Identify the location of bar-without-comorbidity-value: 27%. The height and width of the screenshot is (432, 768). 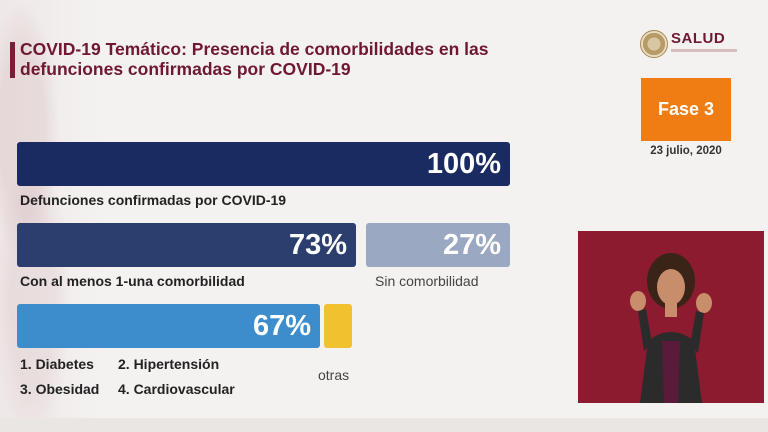
(471, 244).